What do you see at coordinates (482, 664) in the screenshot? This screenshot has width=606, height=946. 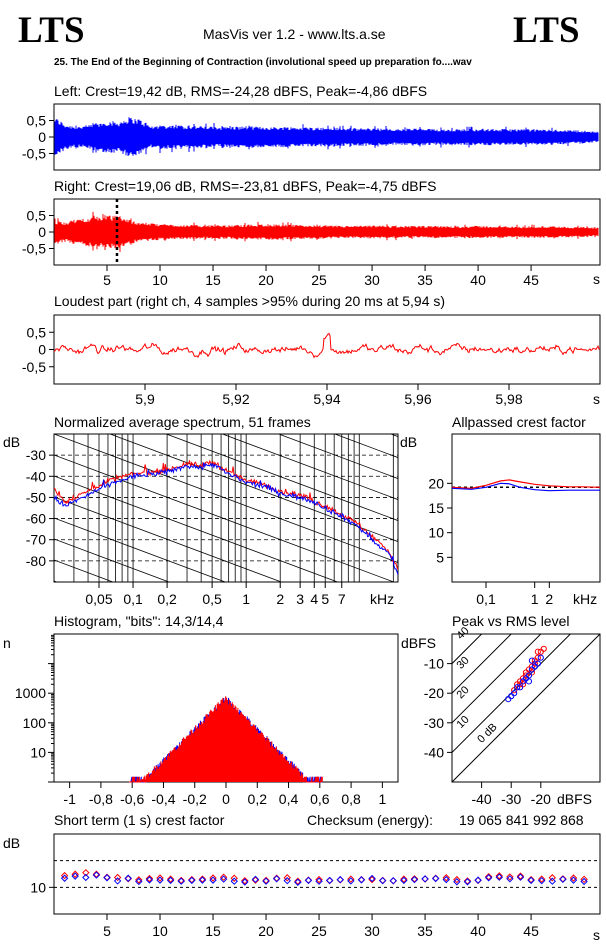 I see `peak-rms-diagonal` at bounding box center [482, 664].